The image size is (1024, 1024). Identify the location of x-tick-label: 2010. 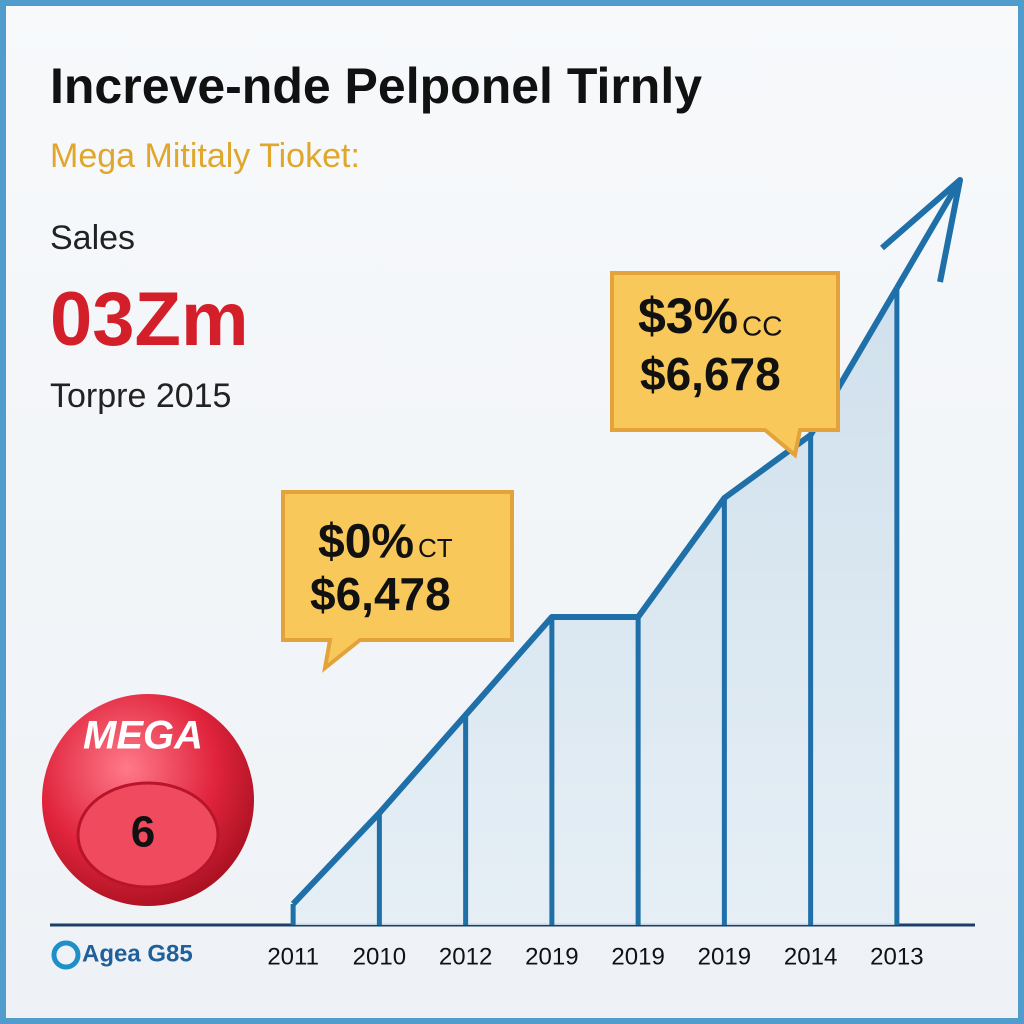
(379, 956).